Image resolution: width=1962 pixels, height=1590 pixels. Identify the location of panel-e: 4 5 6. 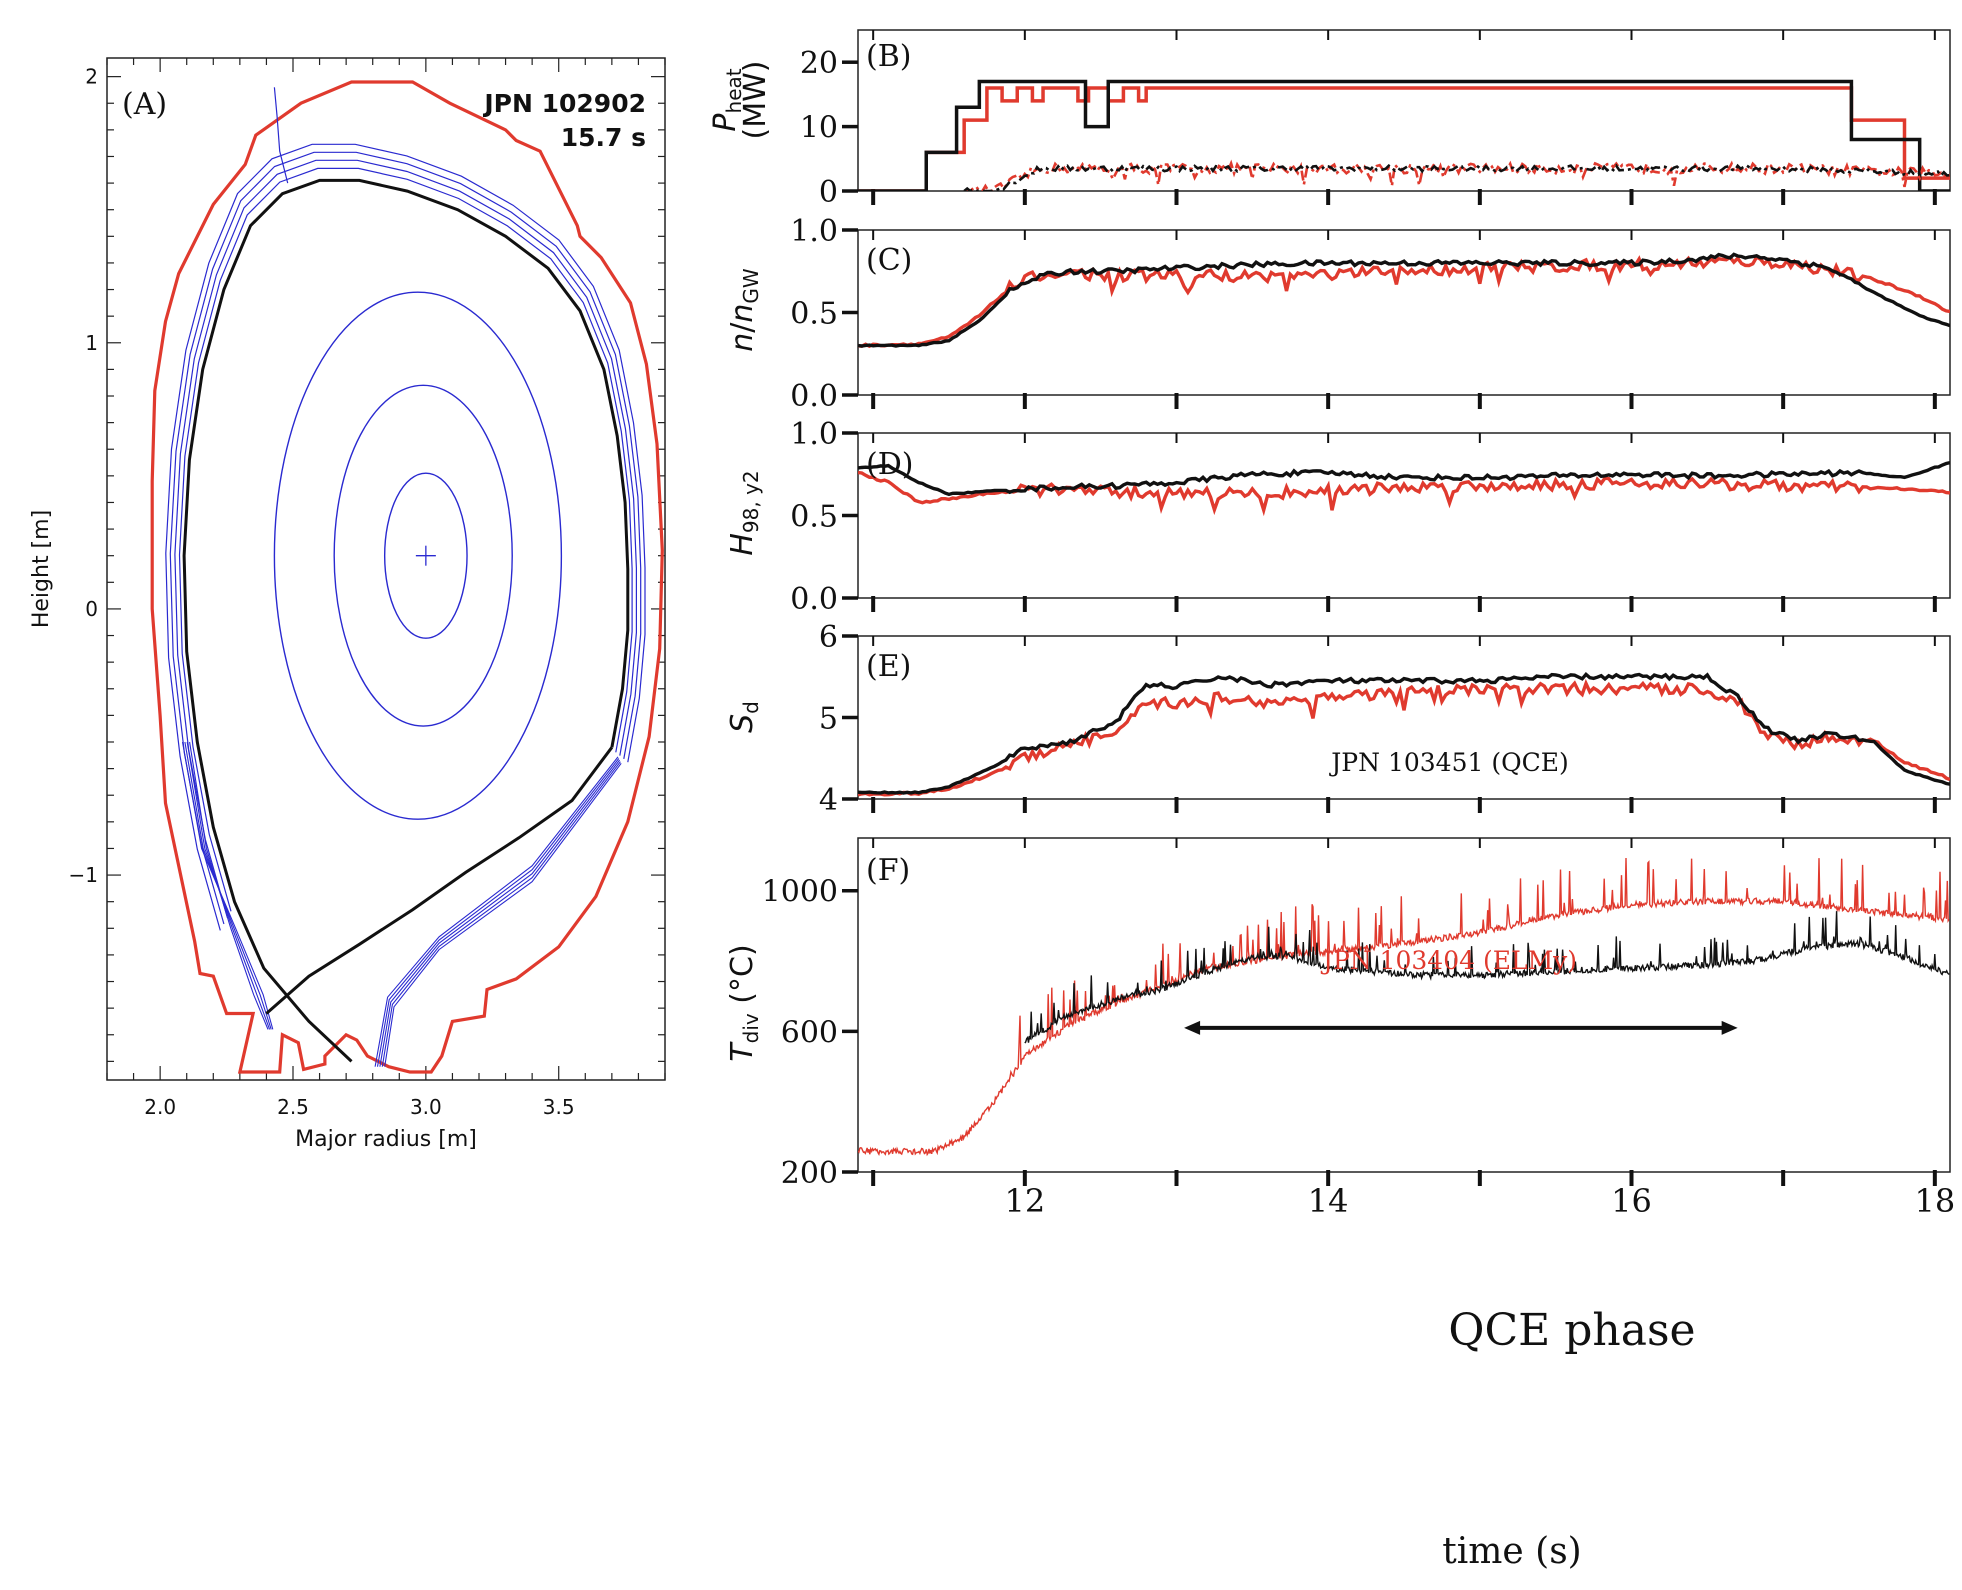
(1385, 719).